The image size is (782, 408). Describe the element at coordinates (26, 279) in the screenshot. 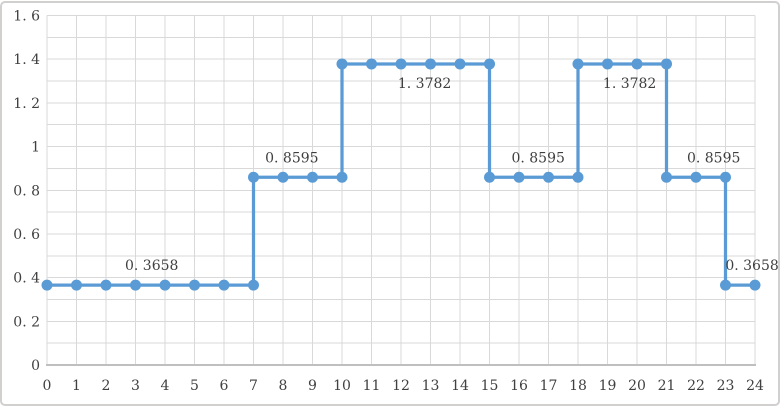

I see `y-tick-label: 0. 4` at that location.